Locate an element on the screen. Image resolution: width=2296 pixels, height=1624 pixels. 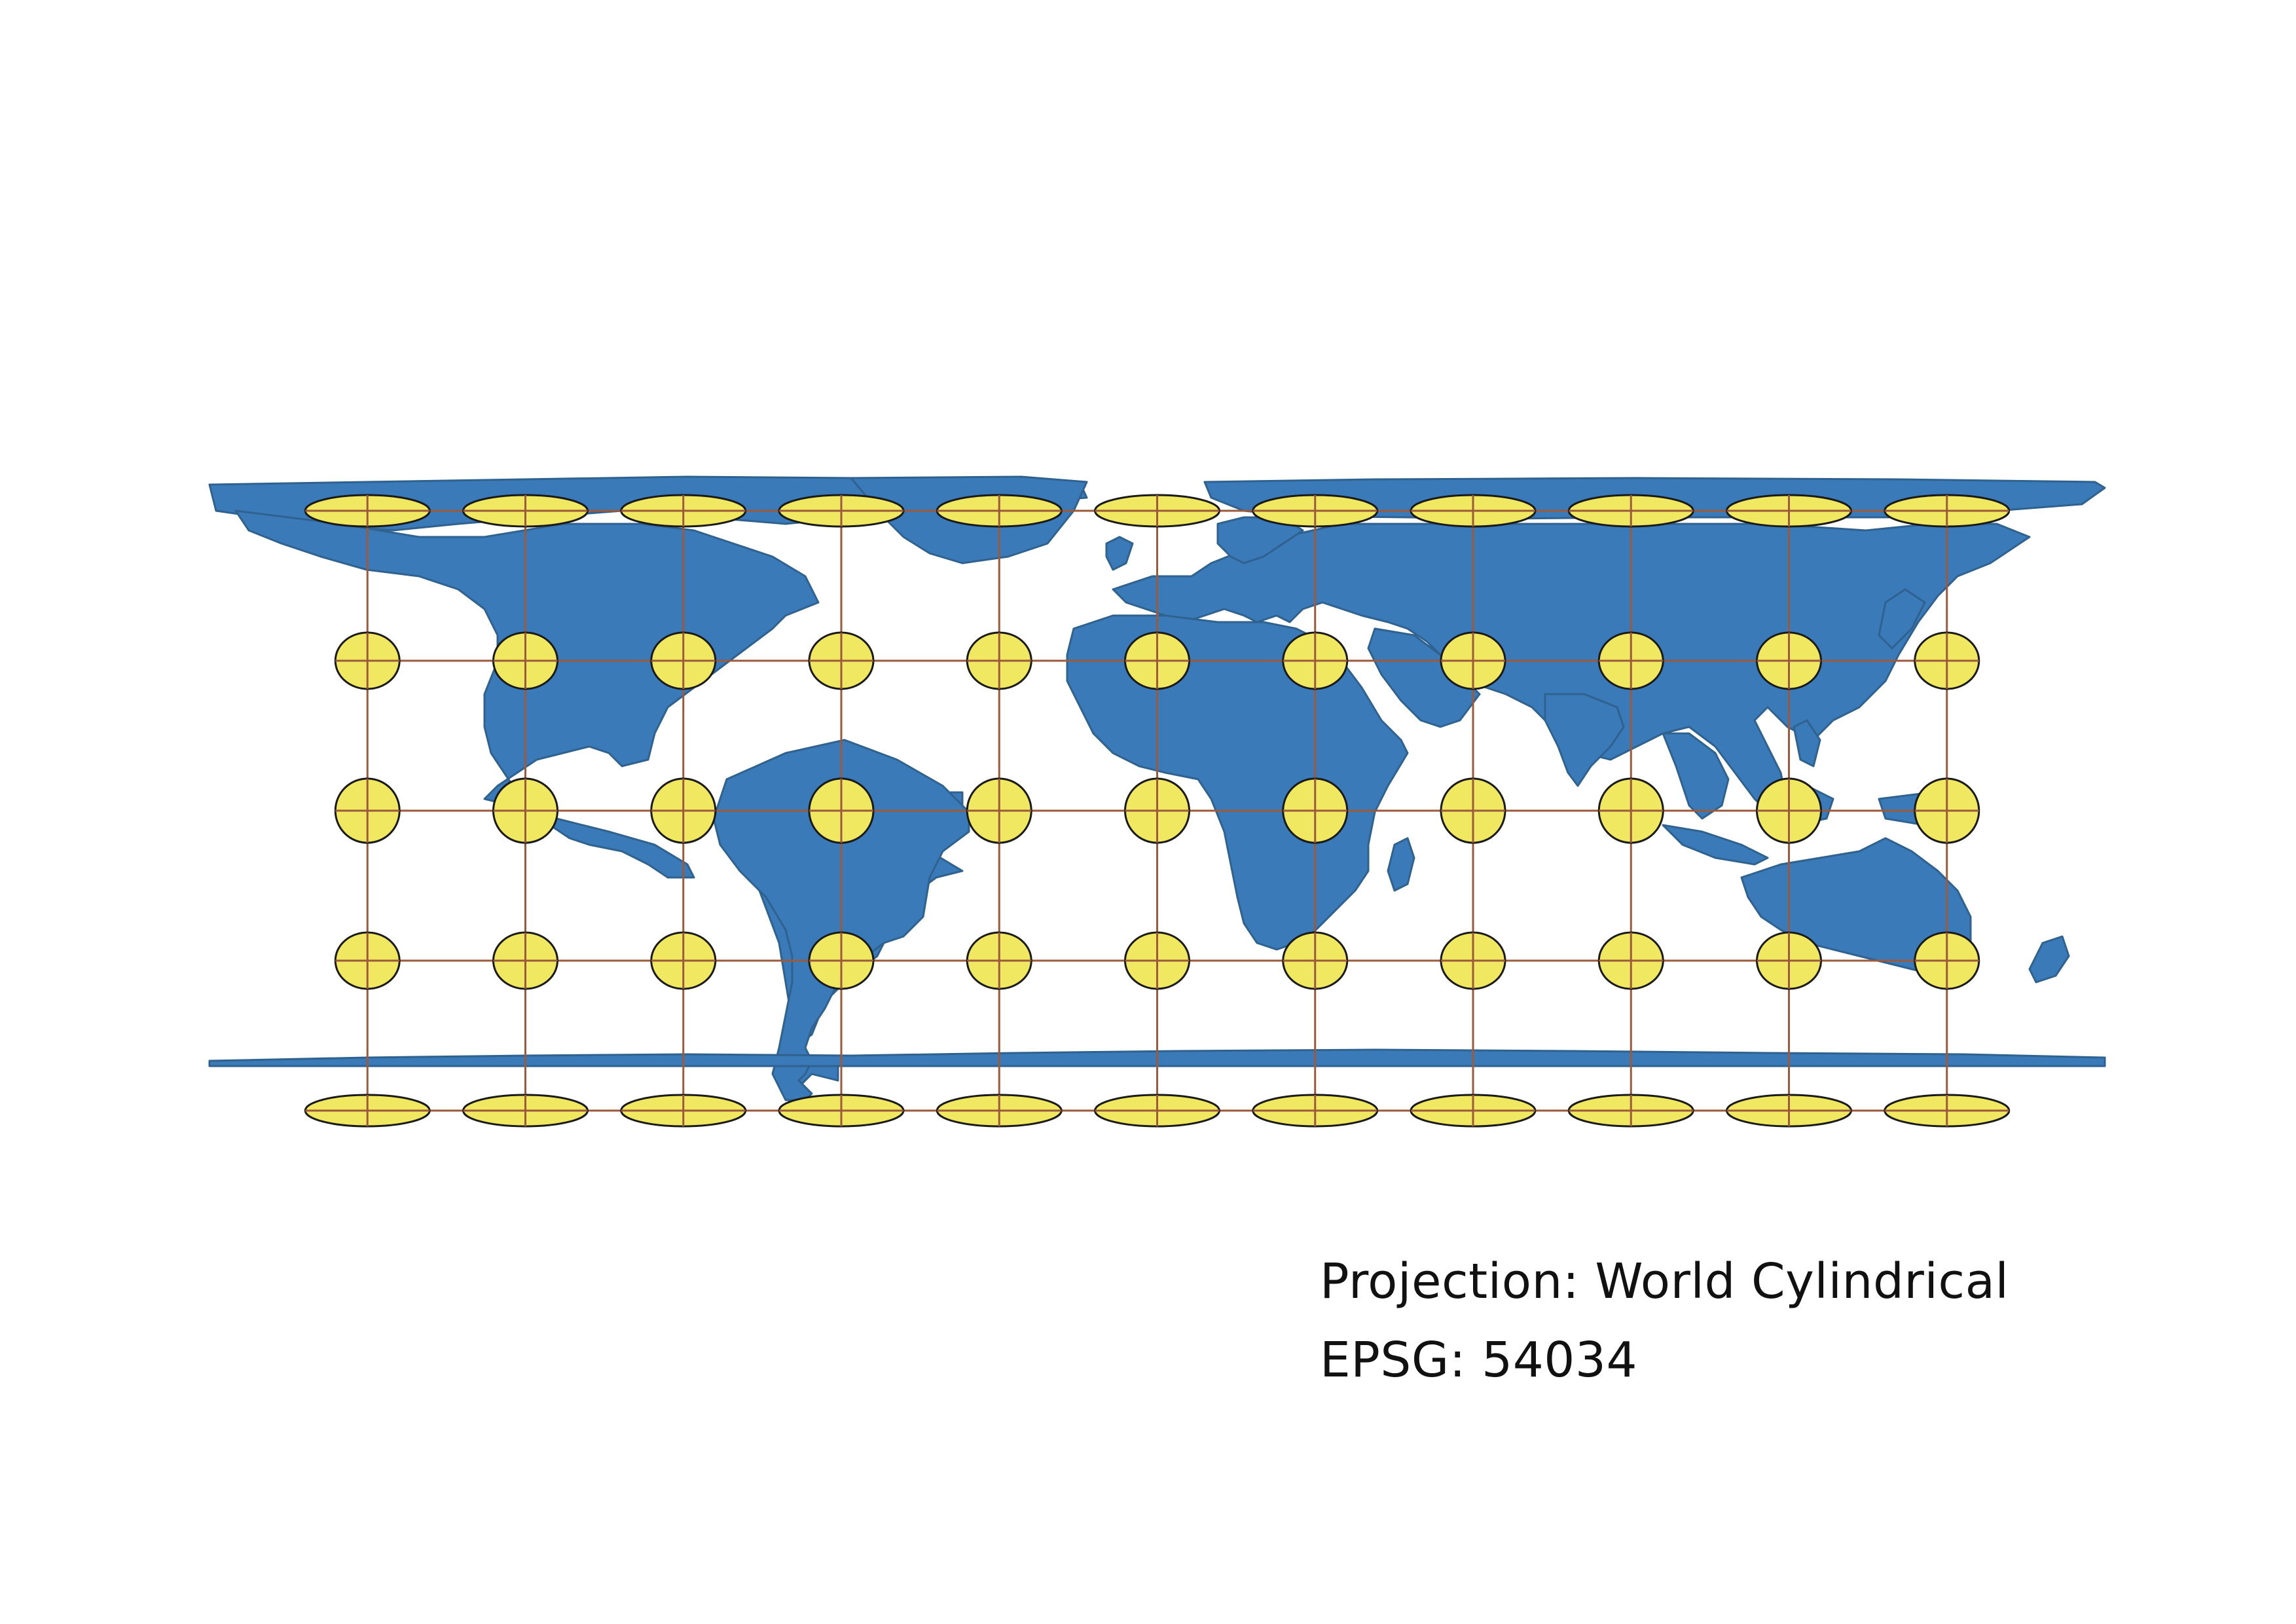
epsg-caption: EPSG: 54034 is located at coordinates (1479, 1360).